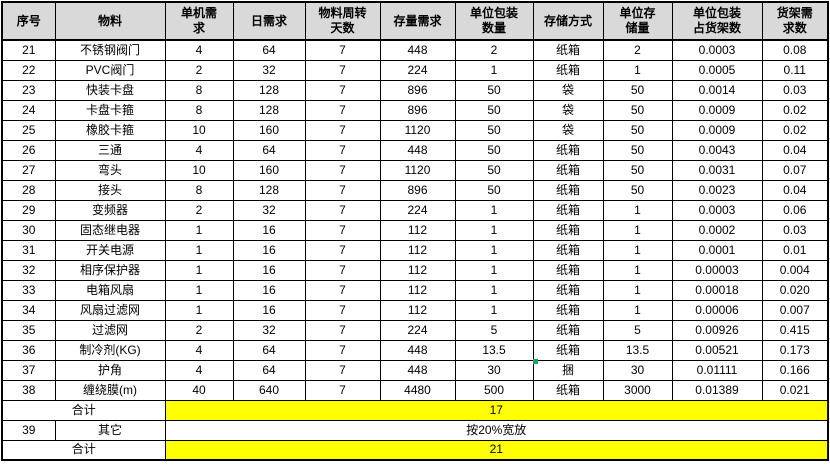 The width and height of the screenshot is (830, 468). Describe the element at coordinates (496, 450) in the screenshot. I see `grand-total-value-cell: 21` at that location.